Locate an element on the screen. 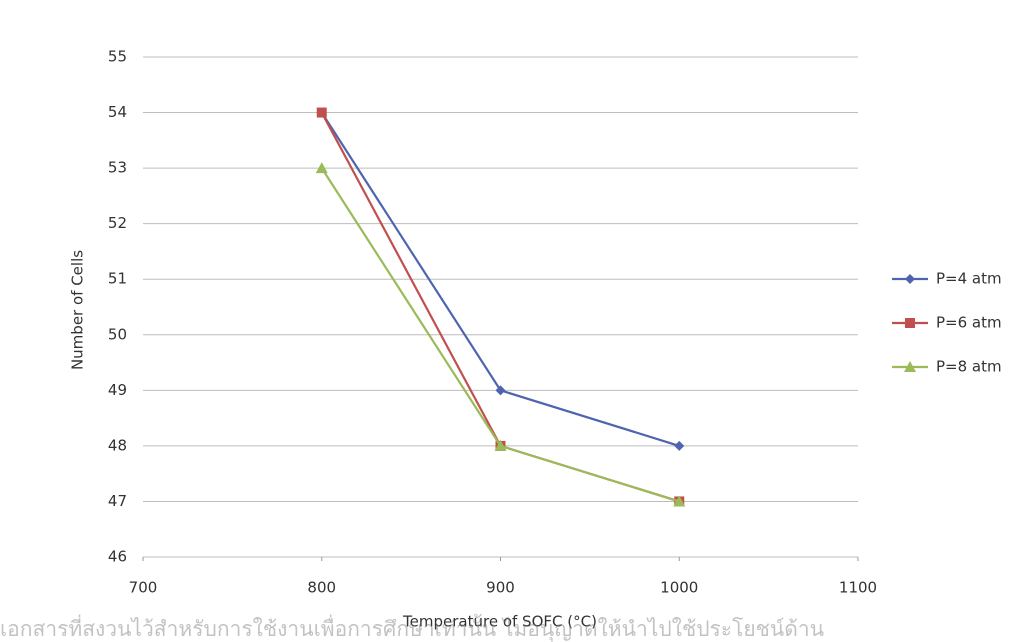  y-tick-label: 54 is located at coordinates (117, 112).